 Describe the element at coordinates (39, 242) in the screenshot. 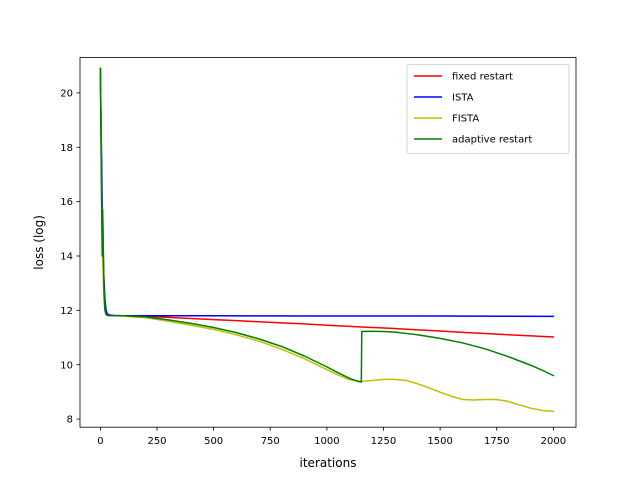

I see `y-axis-label: loss (log)` at that location.